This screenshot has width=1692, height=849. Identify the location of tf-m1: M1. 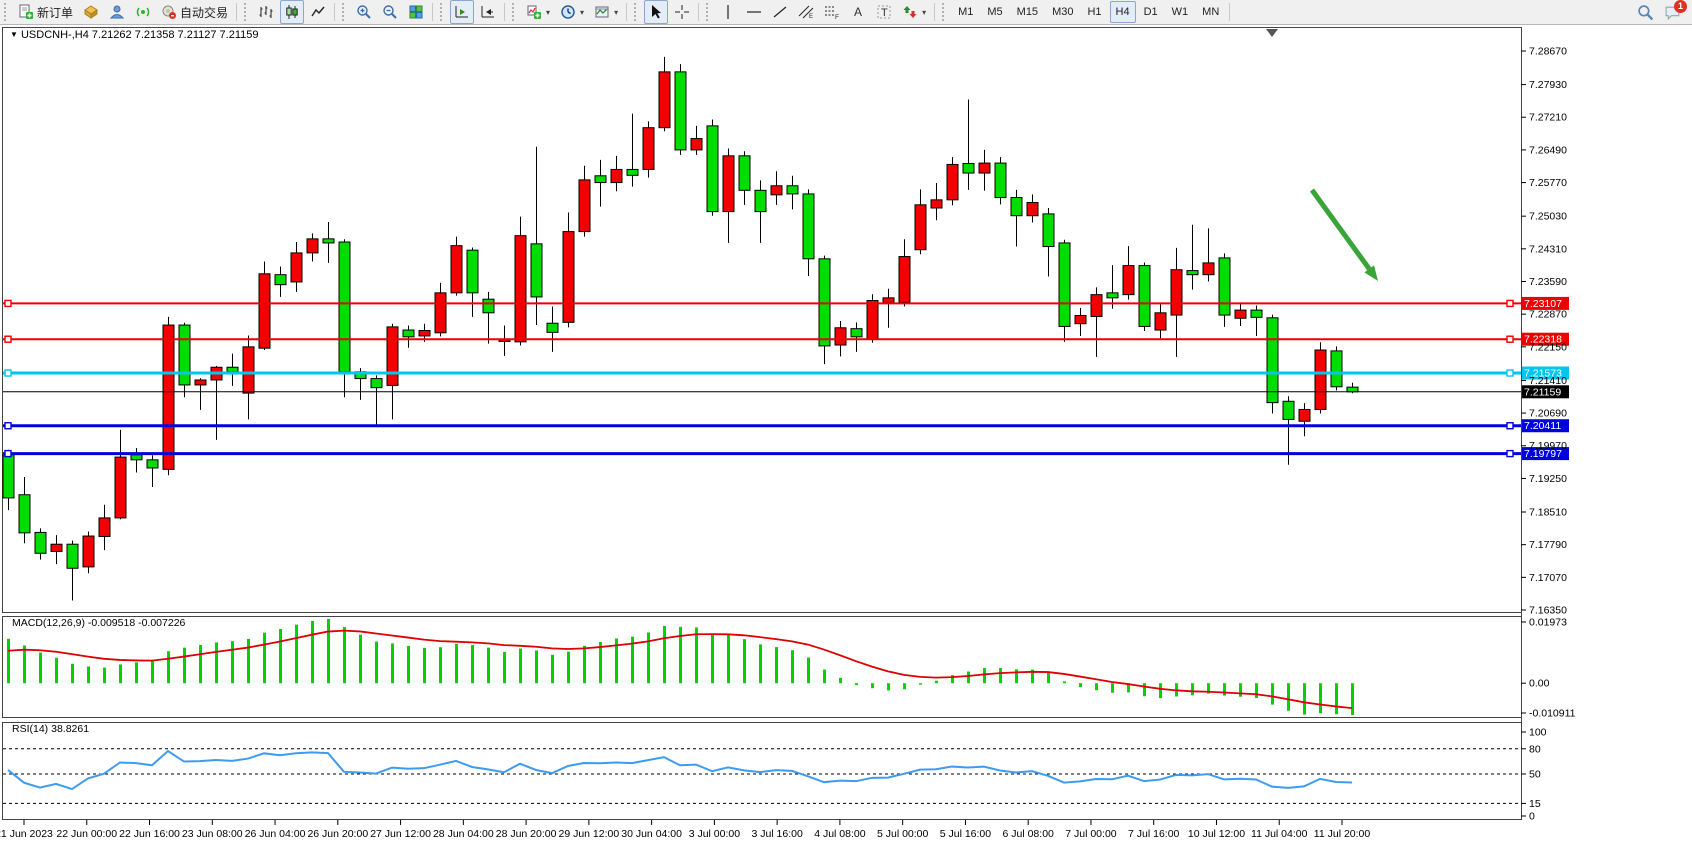
(965, 12).